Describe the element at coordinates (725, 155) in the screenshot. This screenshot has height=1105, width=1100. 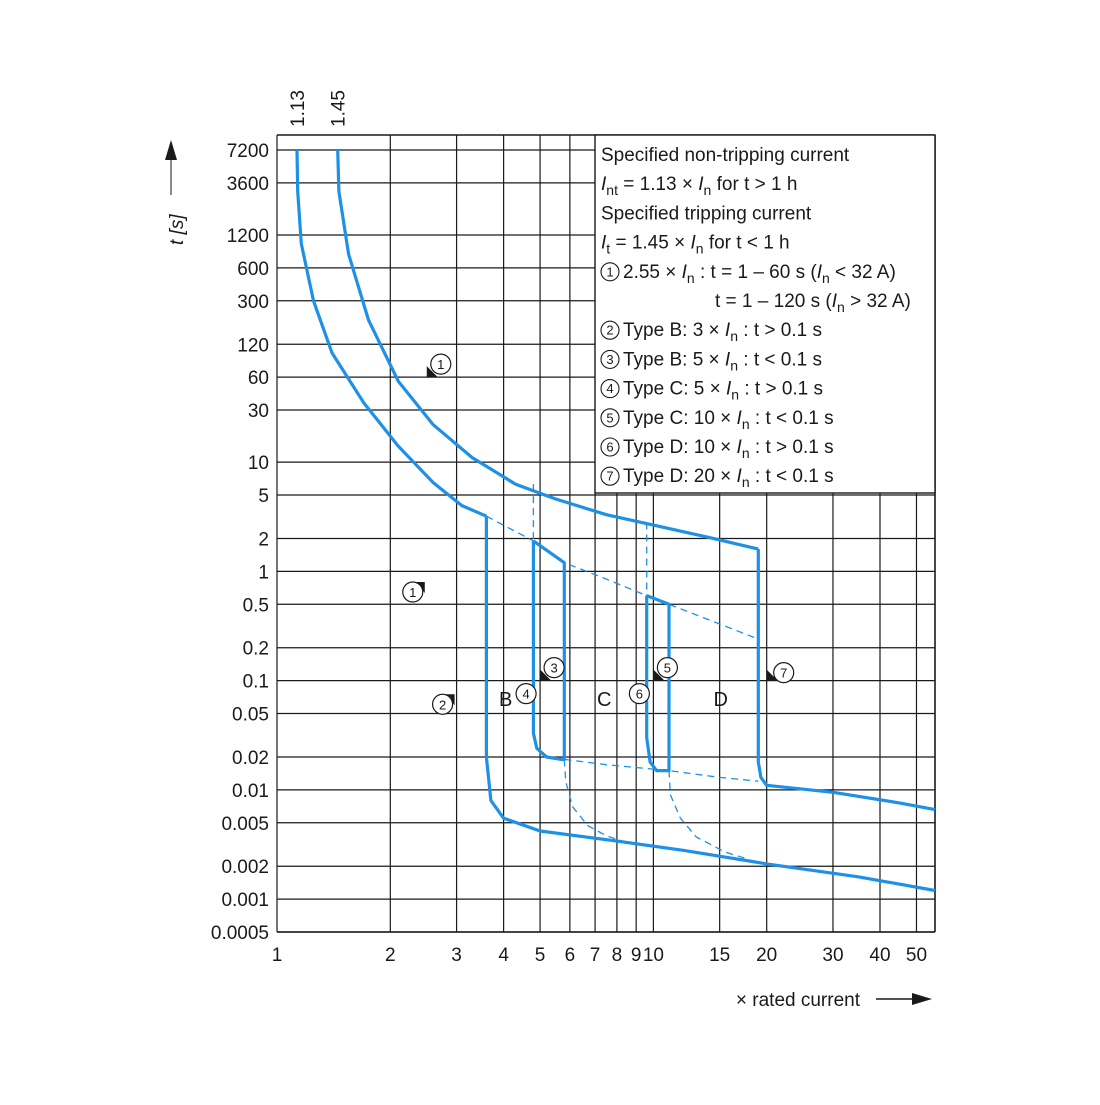
I see `legend-text-span: Specified non-tripping current` at that location.